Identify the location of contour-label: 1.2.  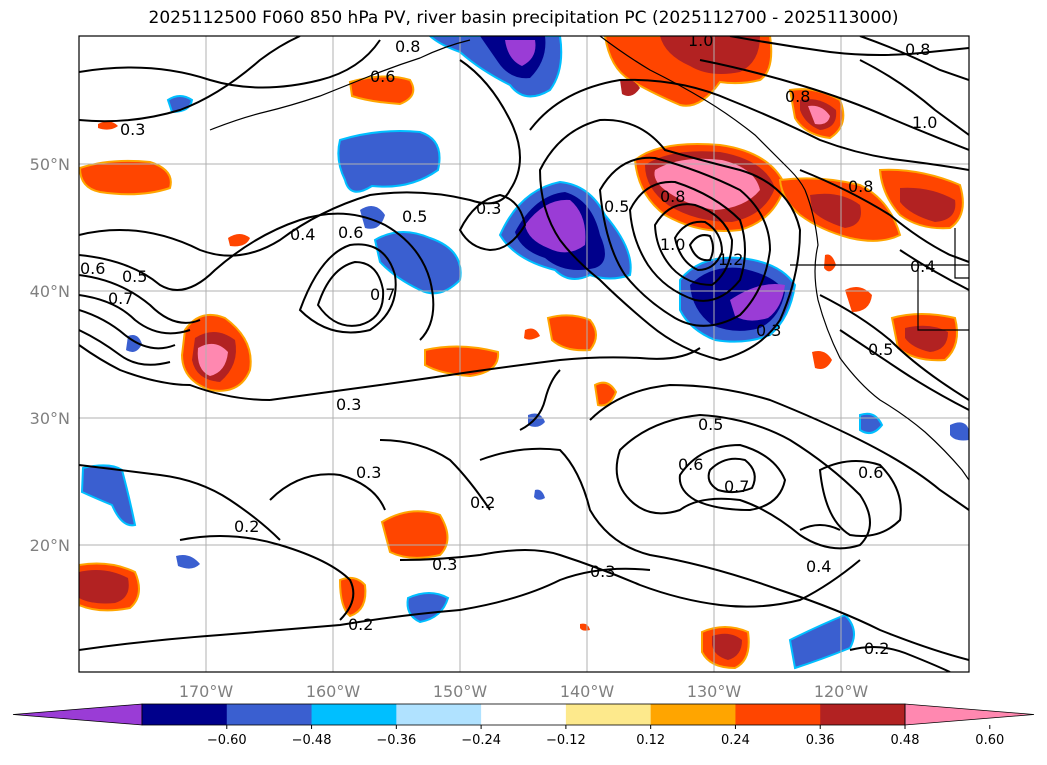
(730, 259).